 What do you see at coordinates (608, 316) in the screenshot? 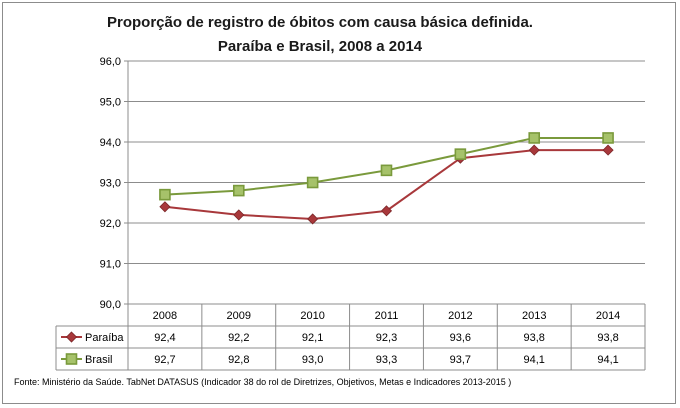
I see `x-category-label: 2014` at bounding box center [608, 316].